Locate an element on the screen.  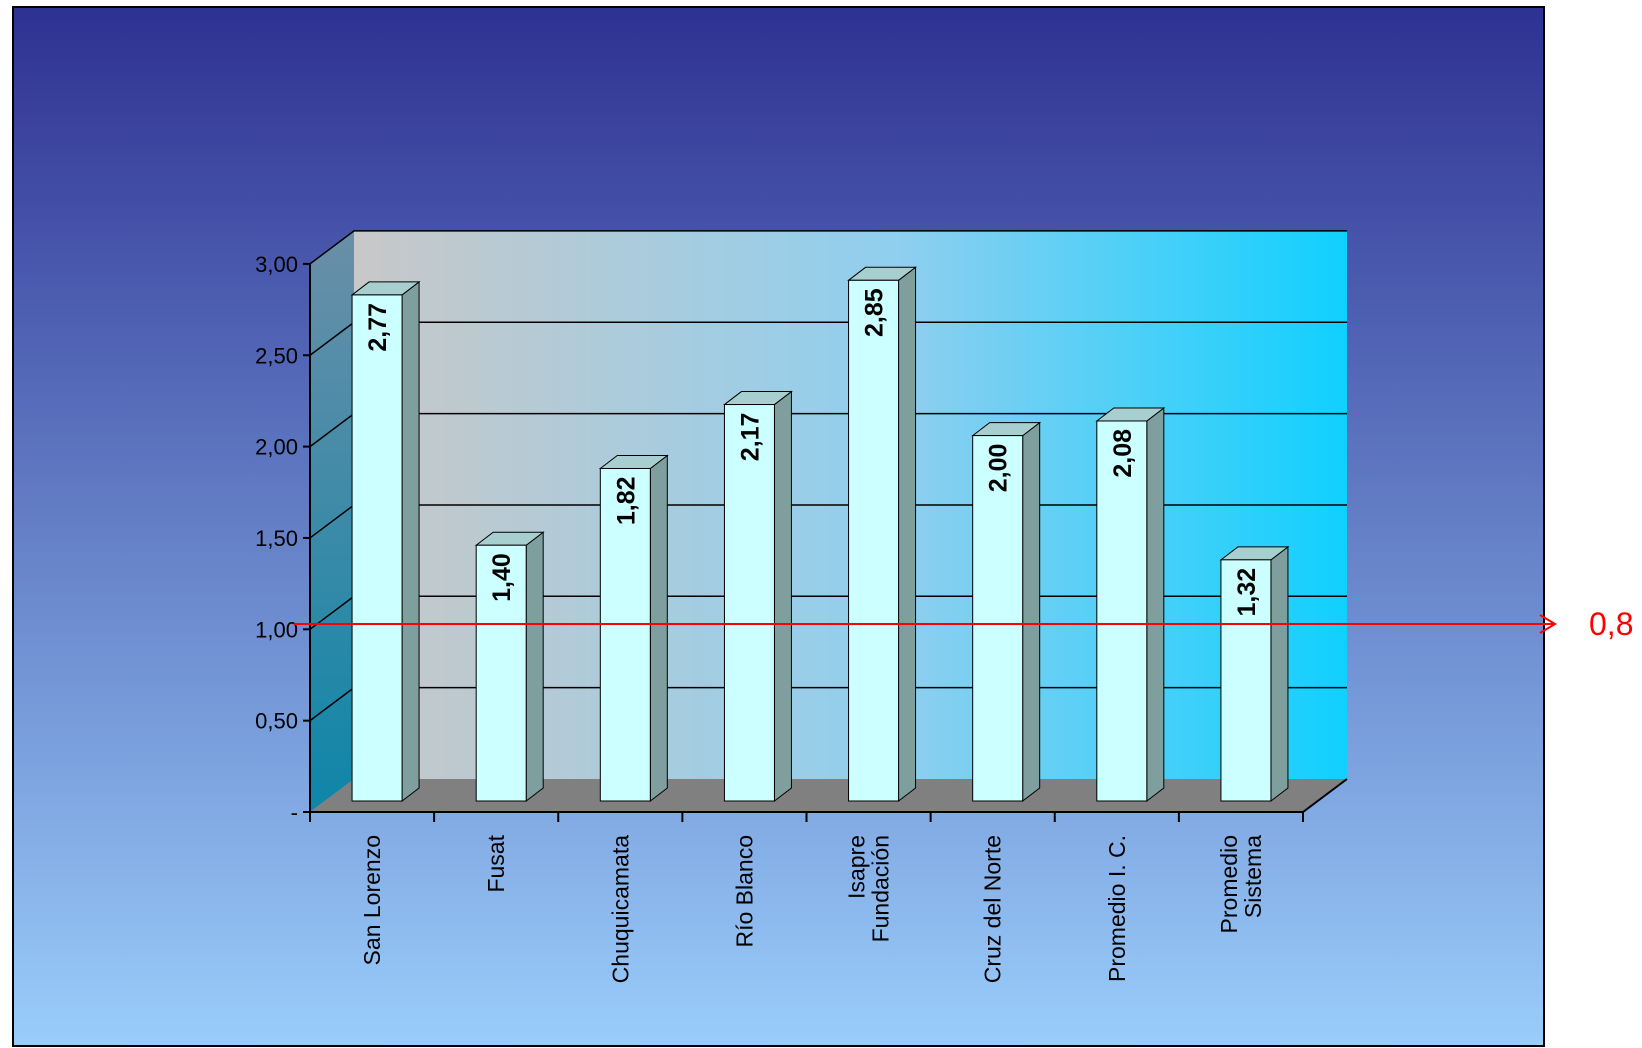
data-label: 1,32 is located at coordinates (1247, 592).